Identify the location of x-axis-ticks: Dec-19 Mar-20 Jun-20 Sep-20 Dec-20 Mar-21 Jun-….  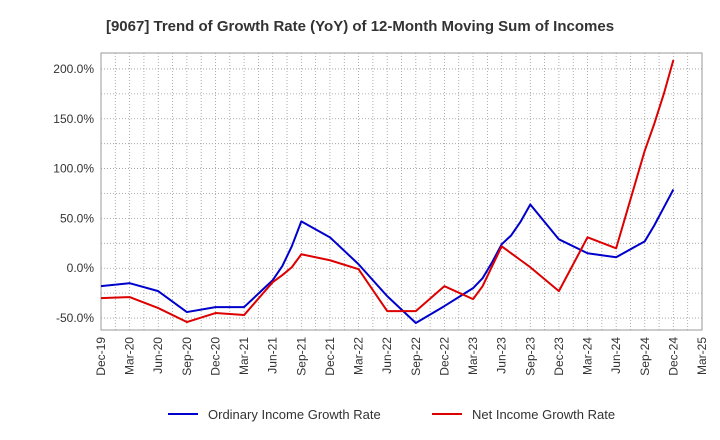
(401, 356).